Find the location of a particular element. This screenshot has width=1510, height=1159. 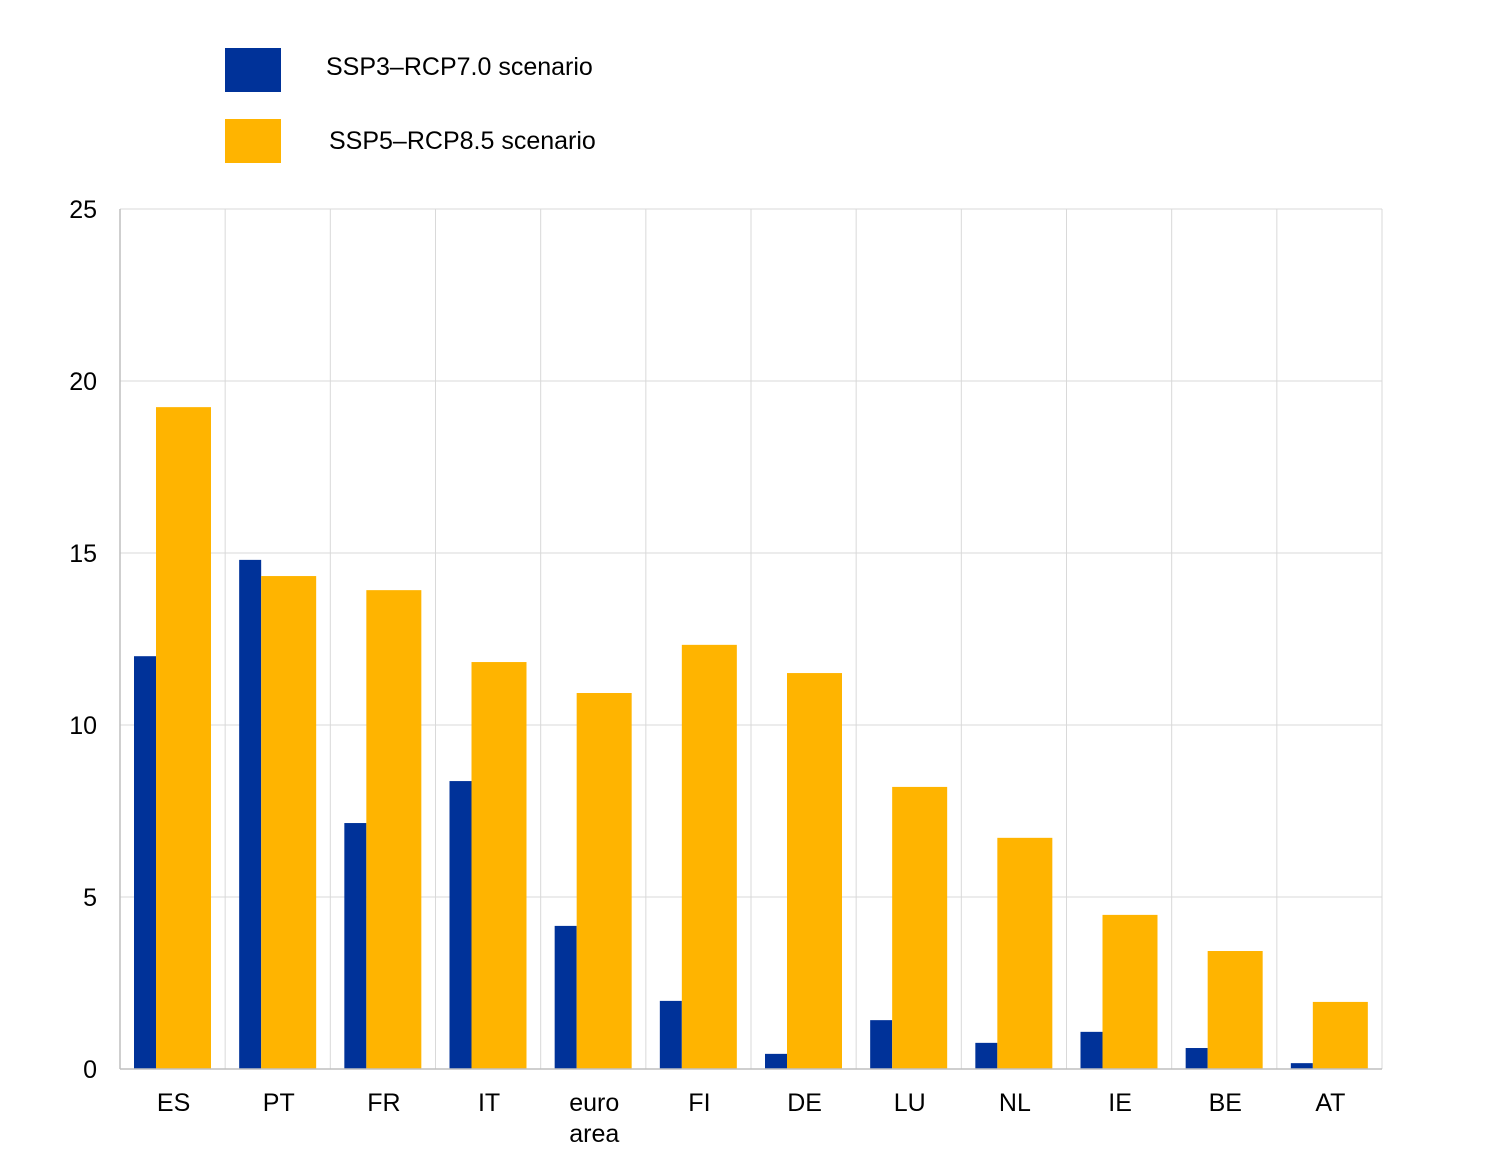

x-tick-label: IE is located at coordinates (1120, 1103).